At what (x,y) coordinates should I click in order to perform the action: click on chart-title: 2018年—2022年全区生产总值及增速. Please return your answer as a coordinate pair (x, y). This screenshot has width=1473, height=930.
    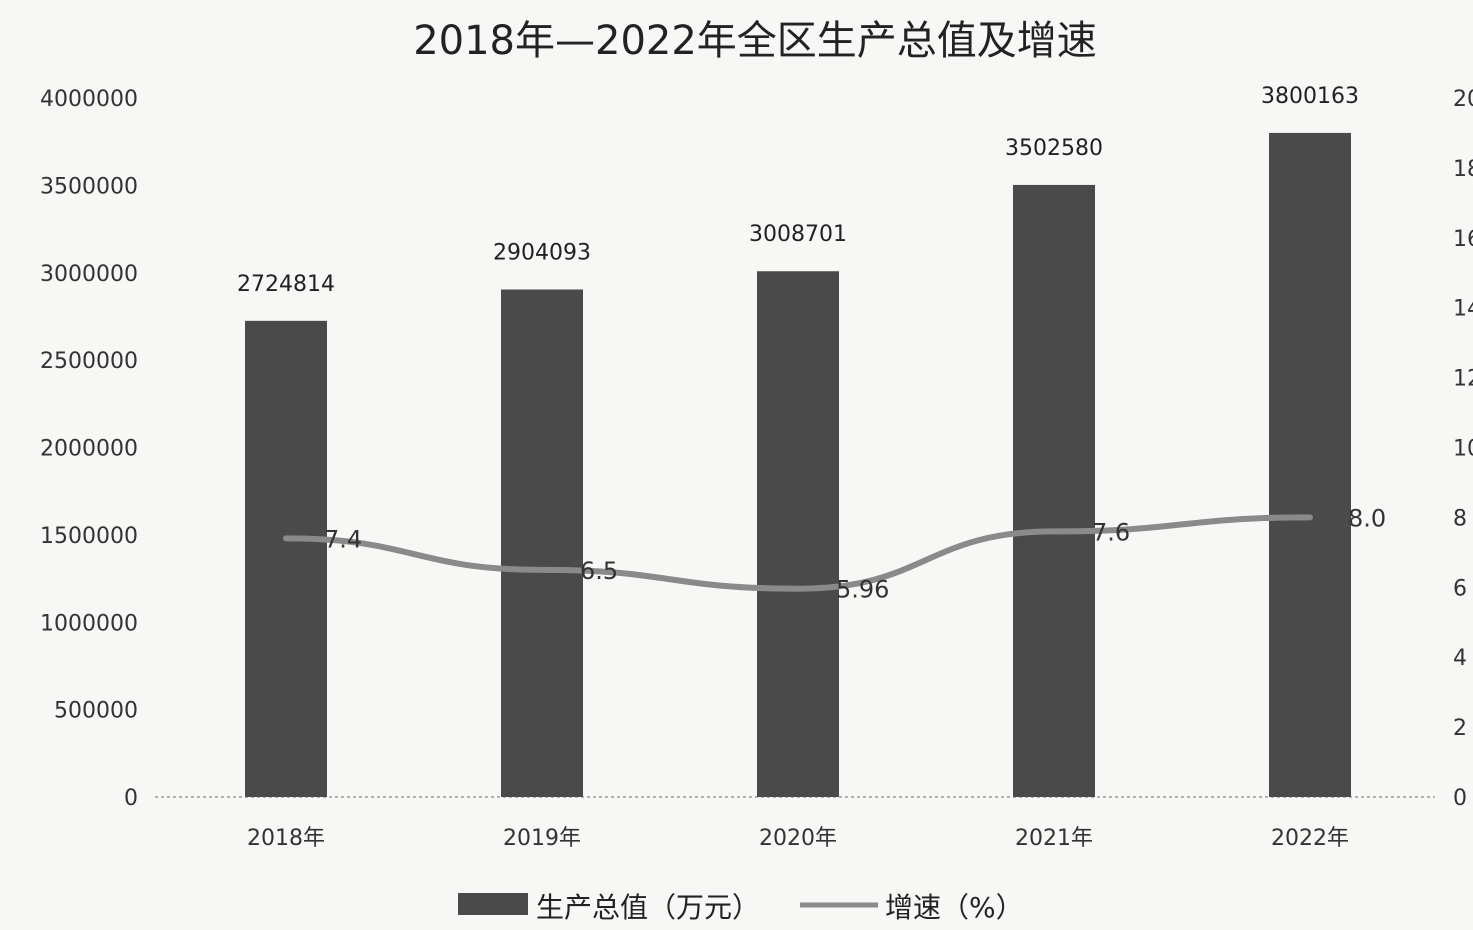
    Looking at the image, I should click on (755, 41).